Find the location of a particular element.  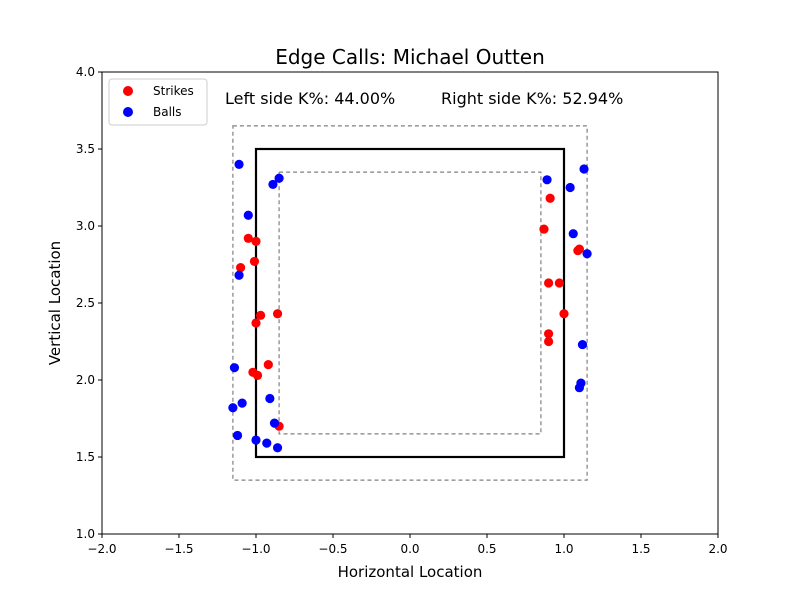

y-tick-label: 3.0 is located at coordinates (85, 226).